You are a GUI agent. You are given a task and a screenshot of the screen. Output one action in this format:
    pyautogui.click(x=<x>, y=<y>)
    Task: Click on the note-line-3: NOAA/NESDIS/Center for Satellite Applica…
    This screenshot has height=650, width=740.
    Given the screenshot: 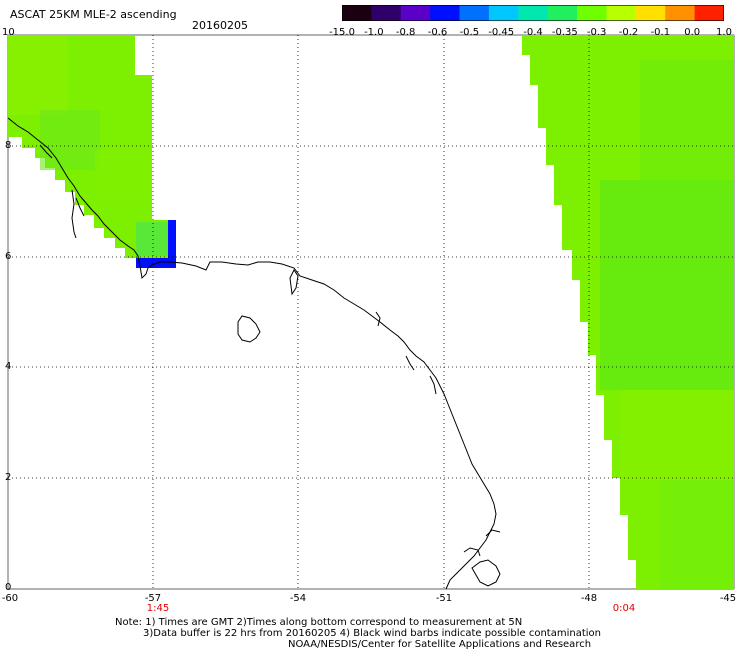 What is the action you would take?
    pyautogui.click(x=440, y=644)
    